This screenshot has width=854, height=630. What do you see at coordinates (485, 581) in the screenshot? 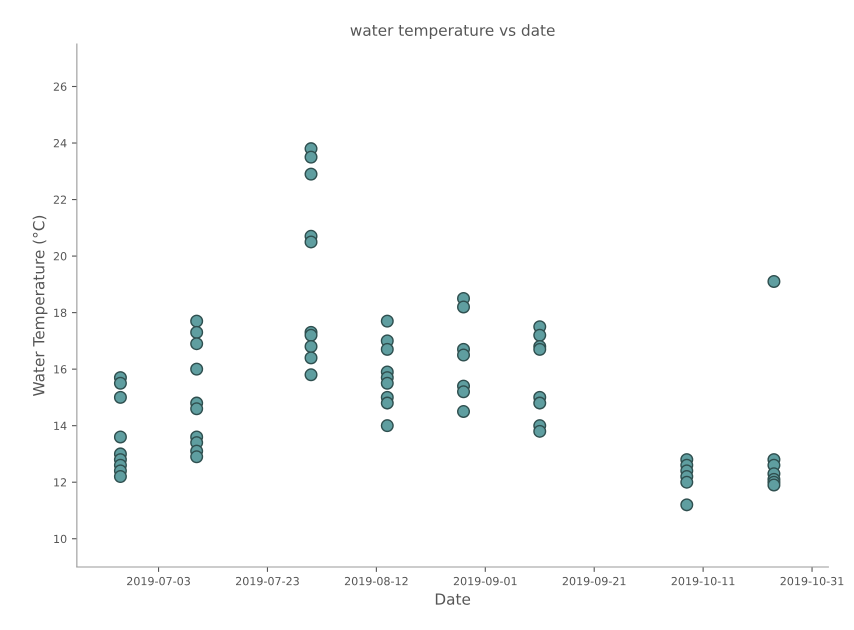
I see `x-tick-label: 2019-09-01` at bounding box center [485, 581].